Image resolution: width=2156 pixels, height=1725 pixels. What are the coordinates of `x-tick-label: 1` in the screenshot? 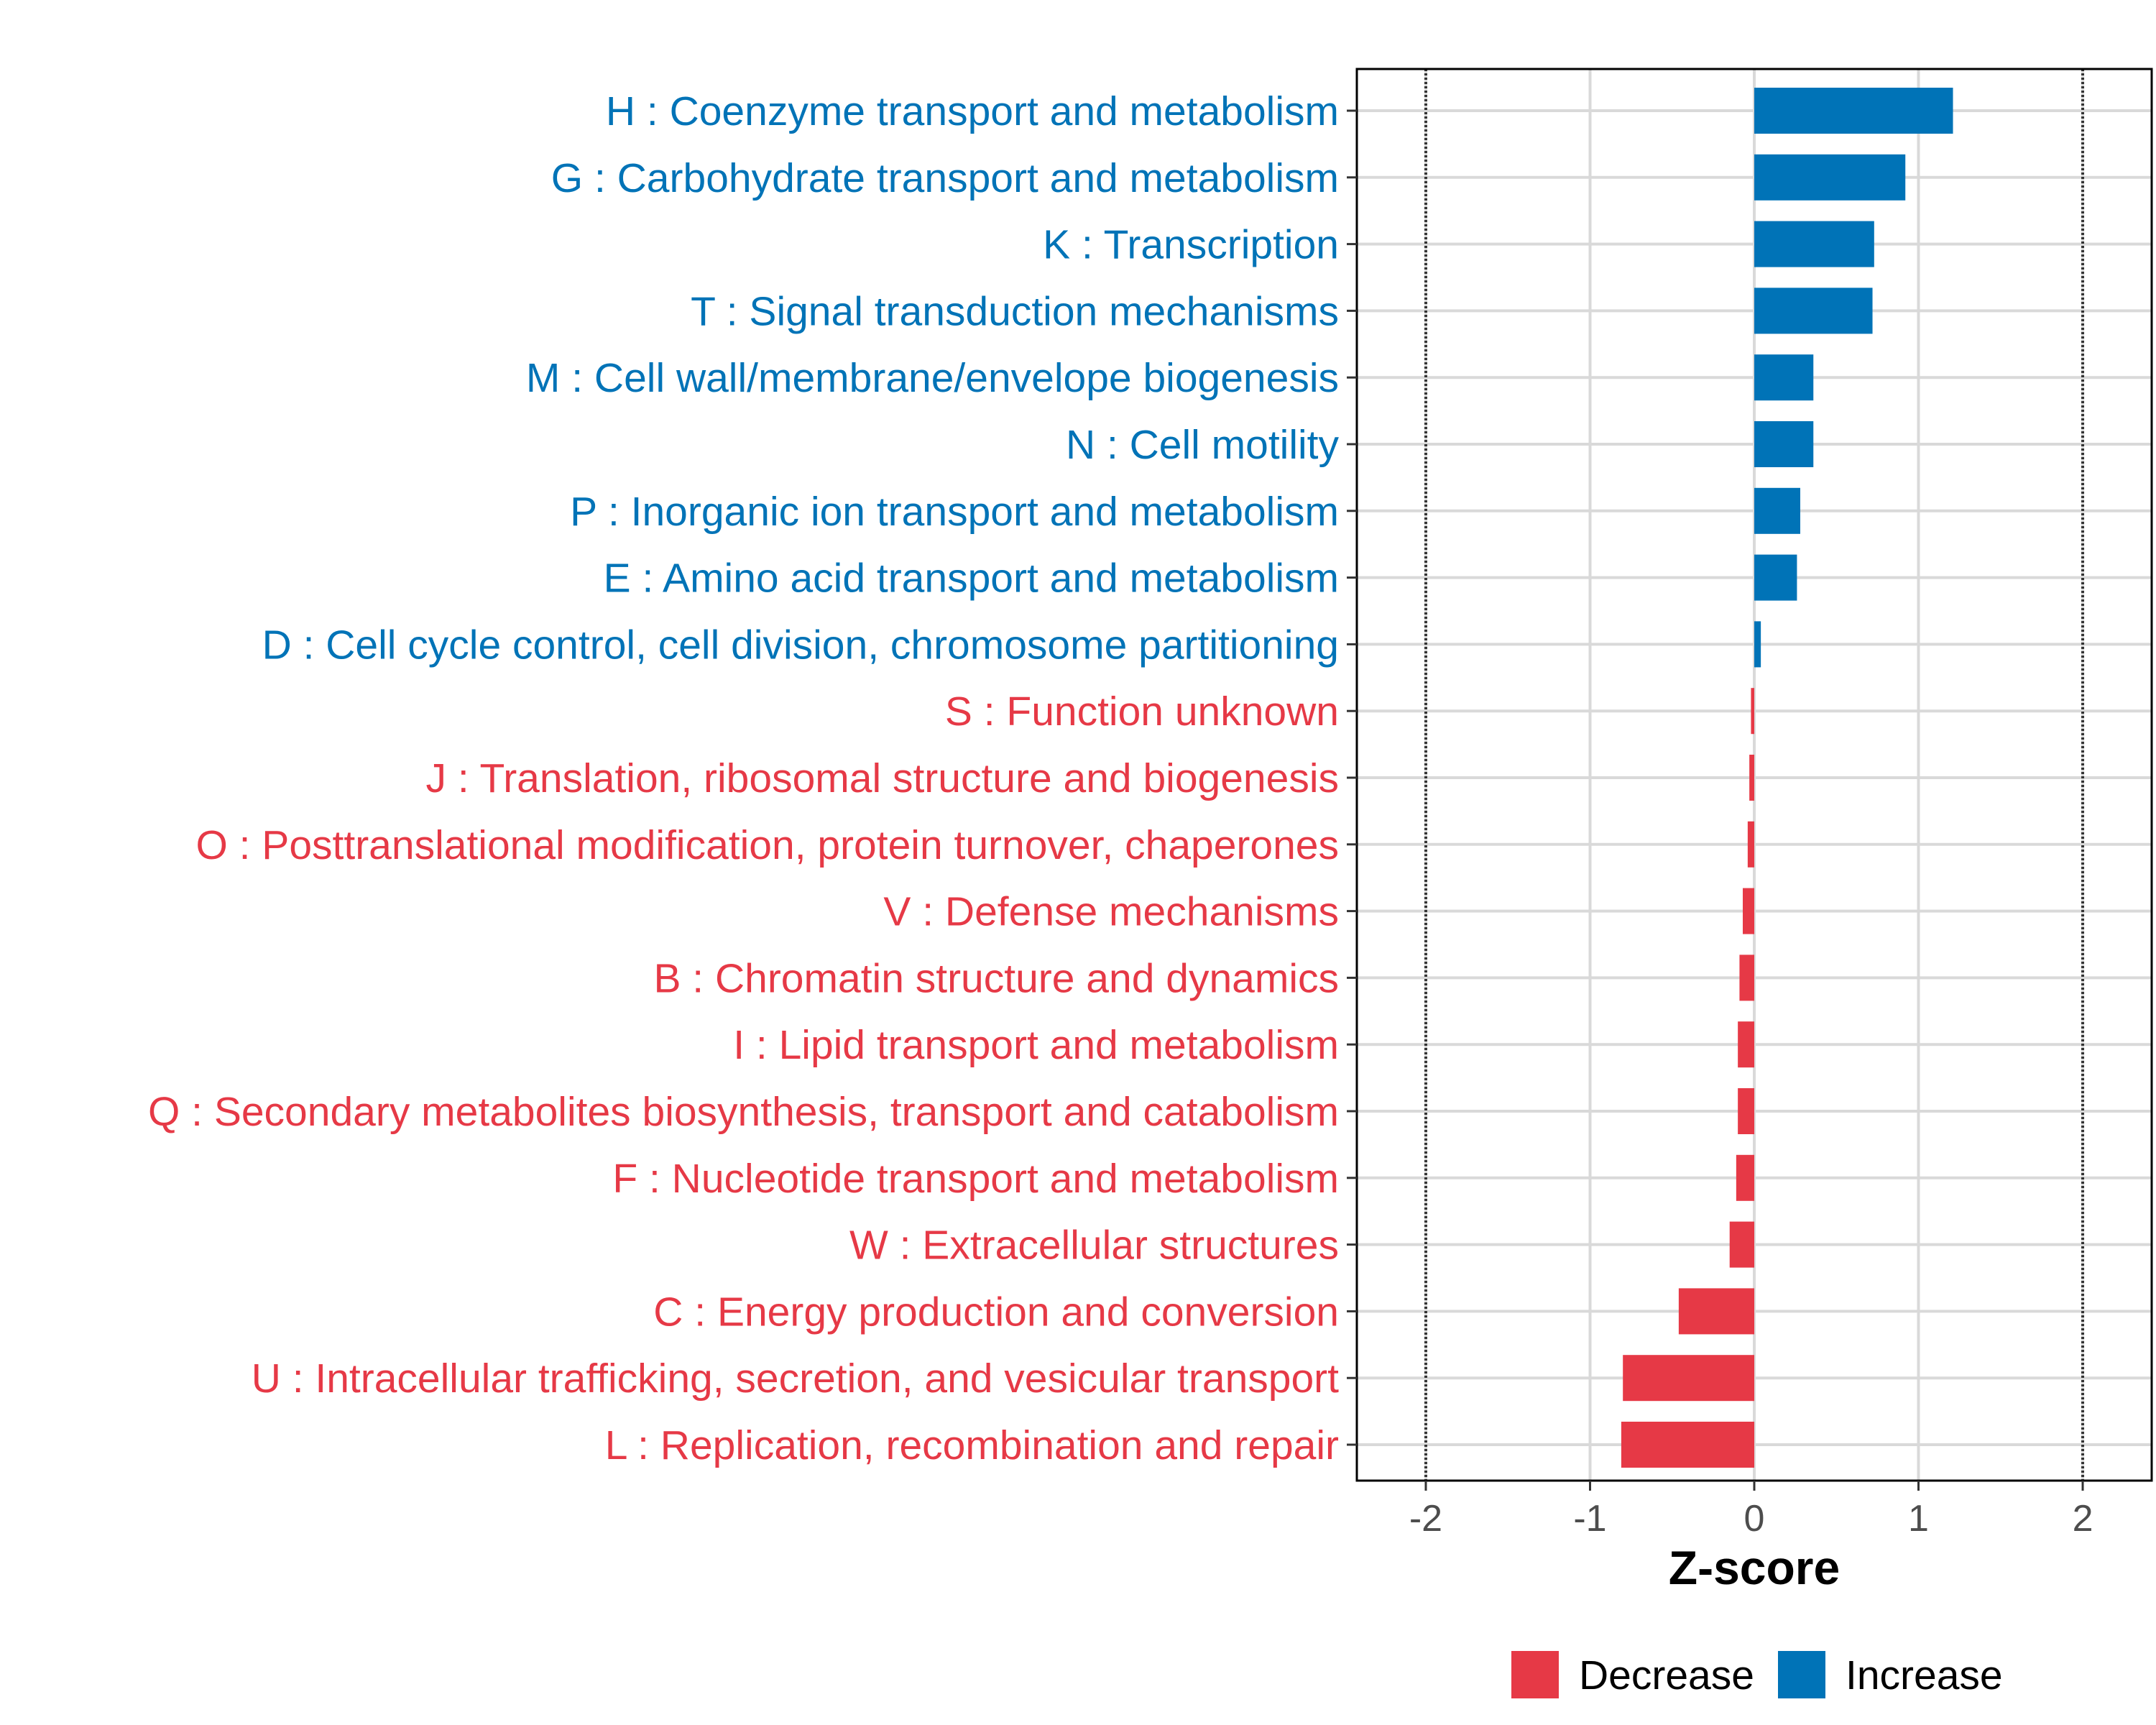 It's located at (1918, 1519).